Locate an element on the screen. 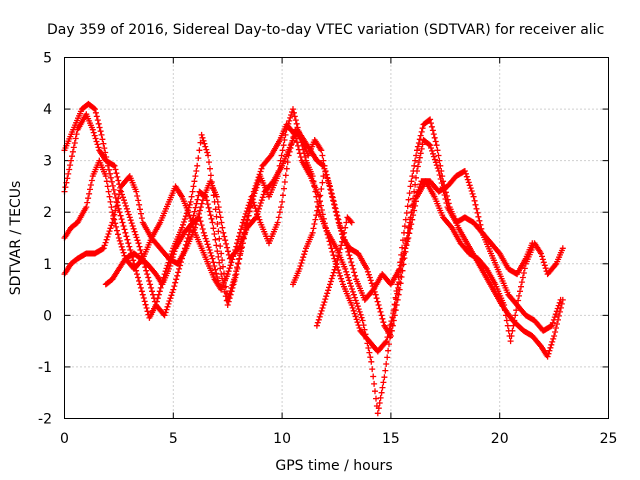 The image size is (640, 480). y-tick-label: -1 is located at coordinates (45, 368).